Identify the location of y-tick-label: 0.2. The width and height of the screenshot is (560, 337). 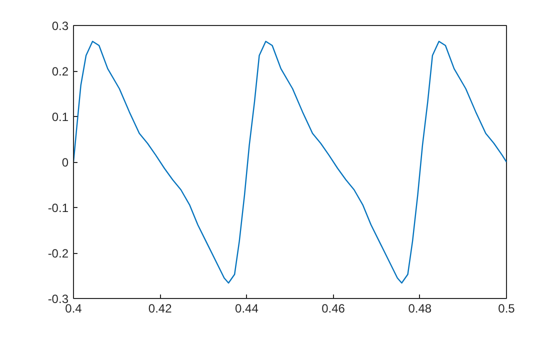
(60, 71).